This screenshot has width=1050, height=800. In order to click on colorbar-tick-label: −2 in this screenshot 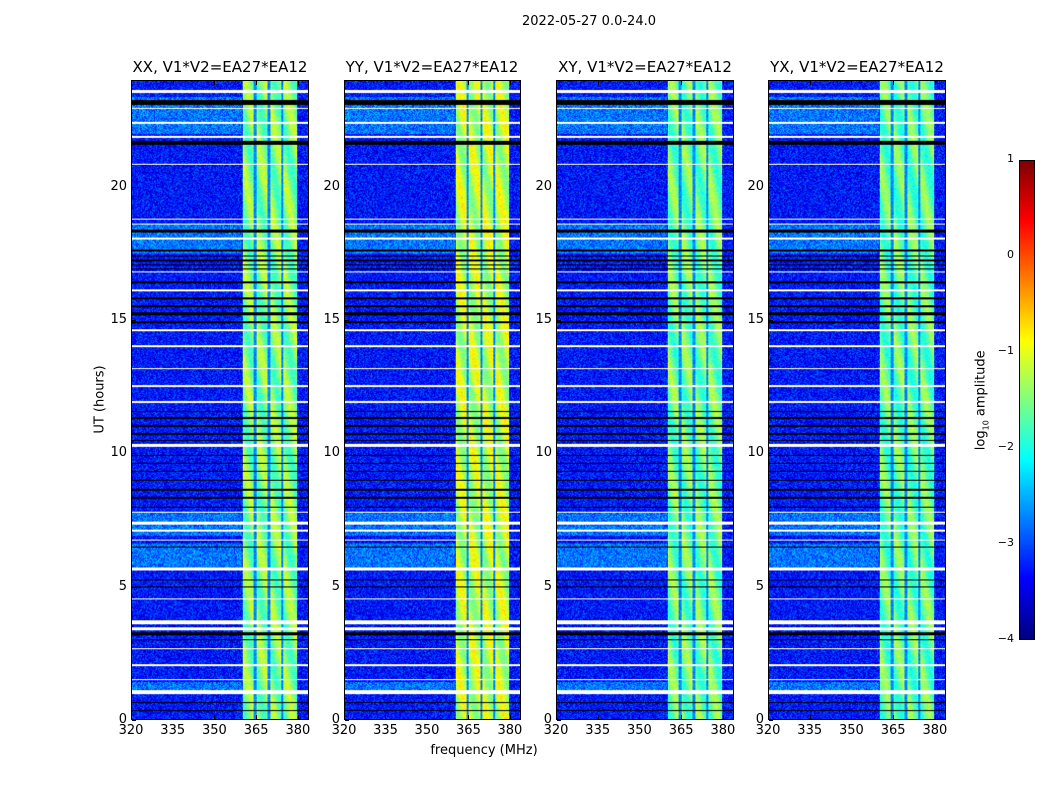, I will do `click(1005, 446)`.